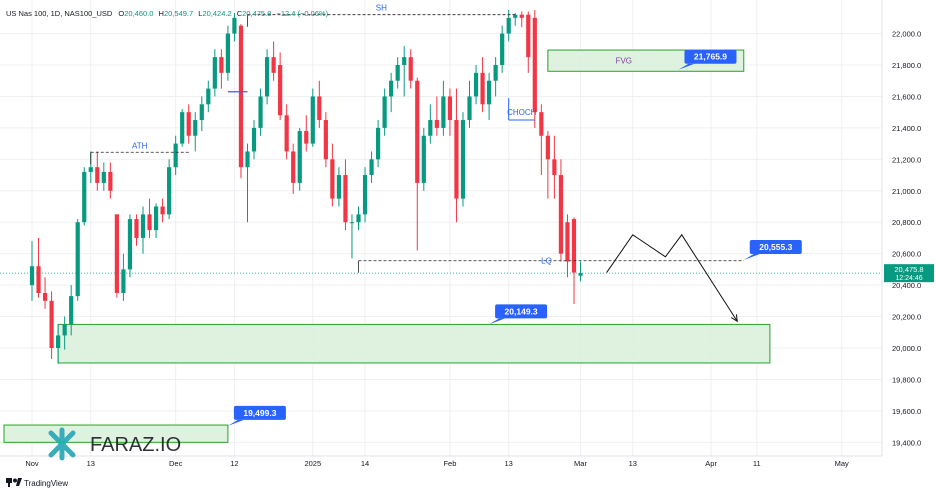 This screenshot has width=936, height=497. Describe the element at coordinates (672, 277) in the screenshot. I see `projection-path` at that location.